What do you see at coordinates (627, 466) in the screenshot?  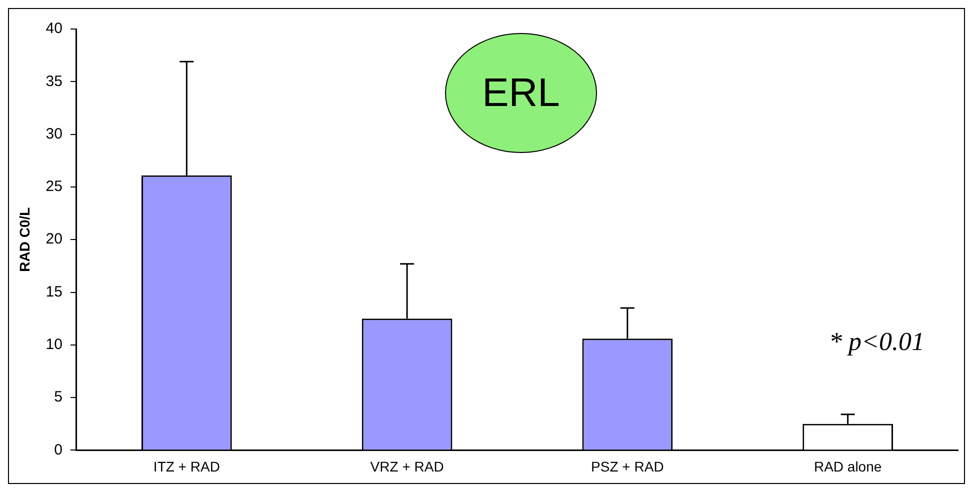 I see `x-tick-label: PSZ + RAD` at bounding box center [627, 466].